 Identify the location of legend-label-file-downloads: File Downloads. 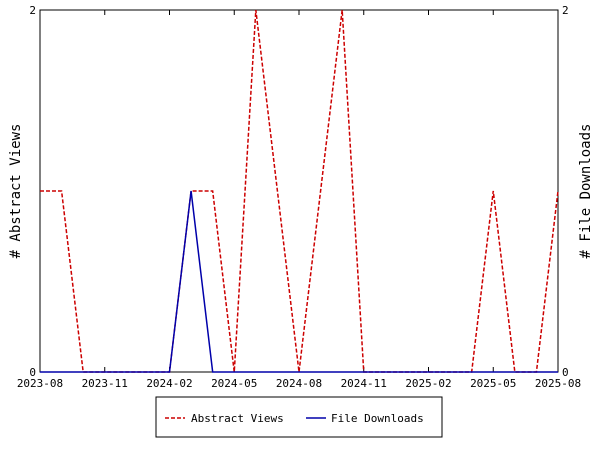
(377, 418).